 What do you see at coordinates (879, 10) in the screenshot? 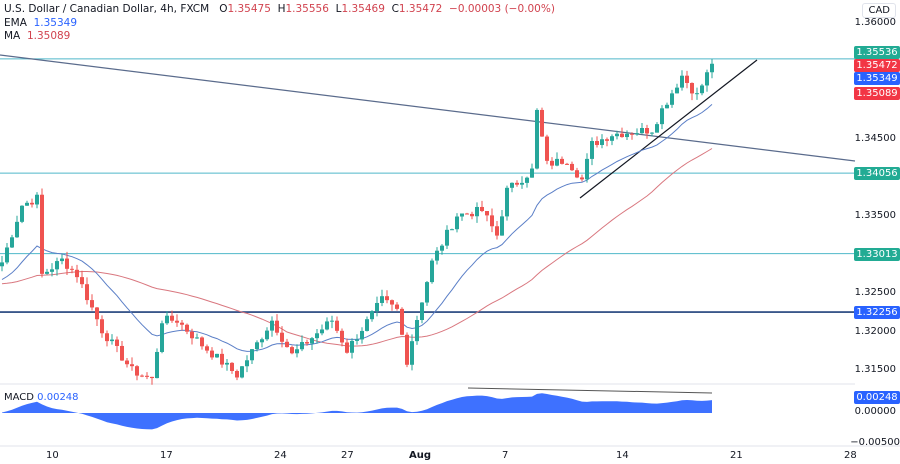
I see `currency-label: CAD` at bounding box center [879, 10].